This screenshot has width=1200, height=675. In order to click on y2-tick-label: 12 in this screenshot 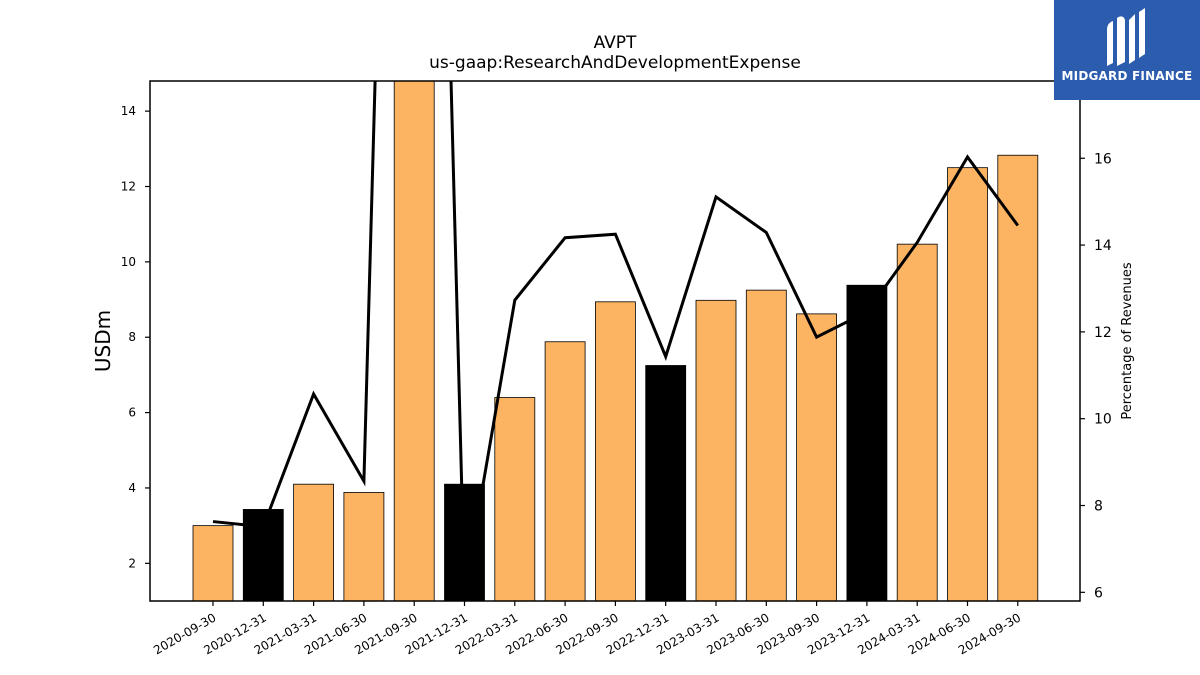, I will do `click(1103, 333)`.